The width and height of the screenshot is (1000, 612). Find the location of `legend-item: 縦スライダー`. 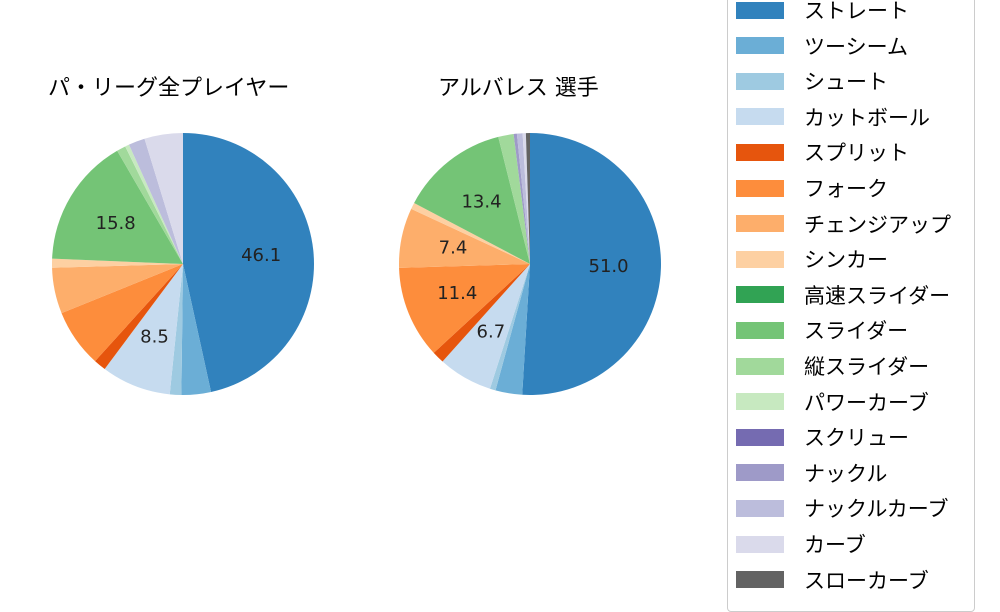

legend-item: 縦スライダー is located at coordinates (832, 366).